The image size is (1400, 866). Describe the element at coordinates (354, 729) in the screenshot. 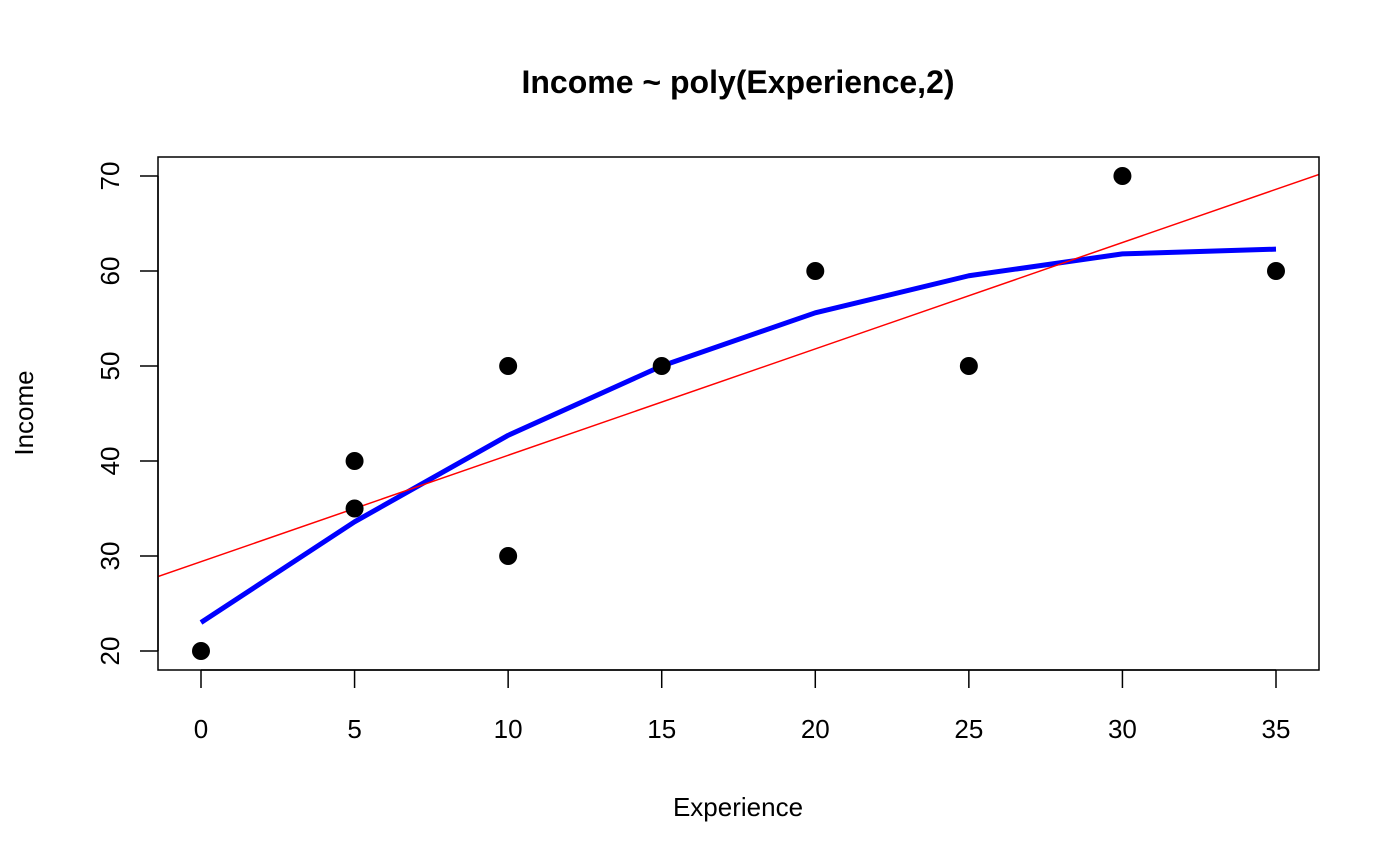

I see `x-tick-label: 5` at that location.